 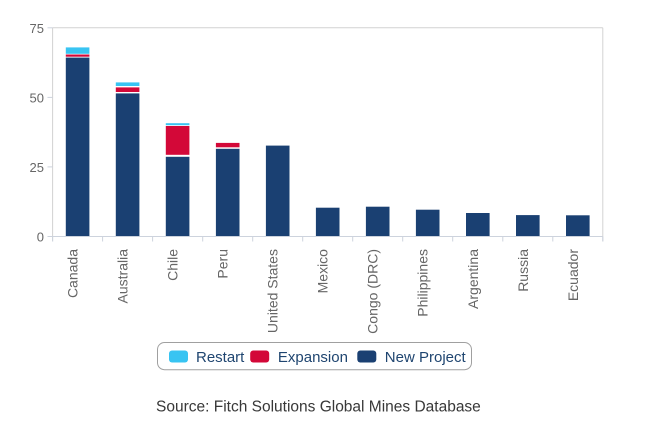 I want to click on svg-text: 50, so click(x=37, y=97).